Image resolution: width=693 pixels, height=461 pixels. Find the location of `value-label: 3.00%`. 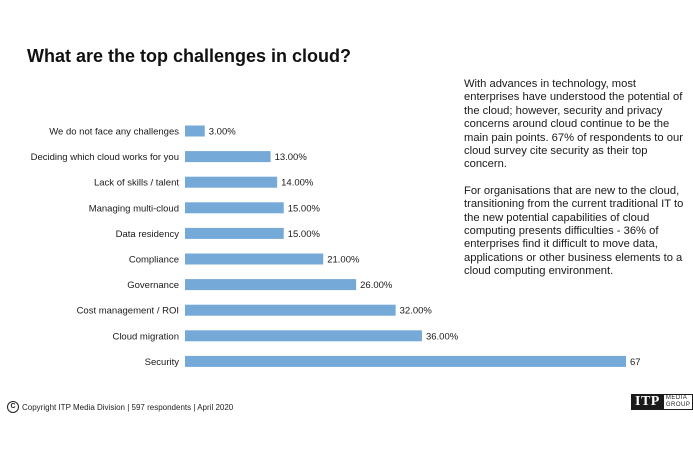

value-label: 3.00% is located at coordinates (222, 132).